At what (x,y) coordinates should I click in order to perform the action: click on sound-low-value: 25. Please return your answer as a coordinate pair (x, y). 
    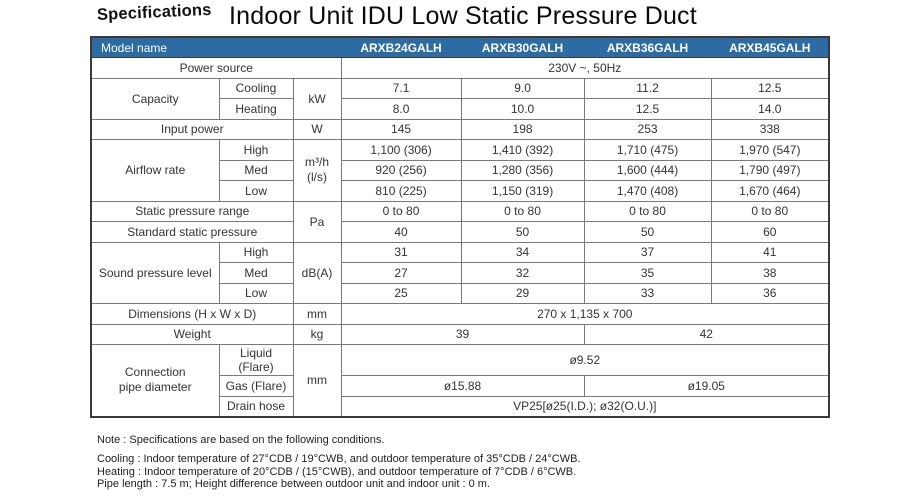
    Looking at the image, I should click on (401, 293).